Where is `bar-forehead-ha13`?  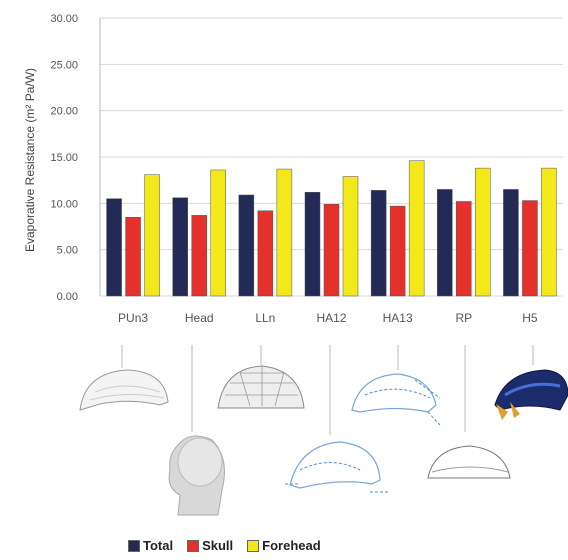 bar-forehead-ha13 is located at coordinates (416, 228).